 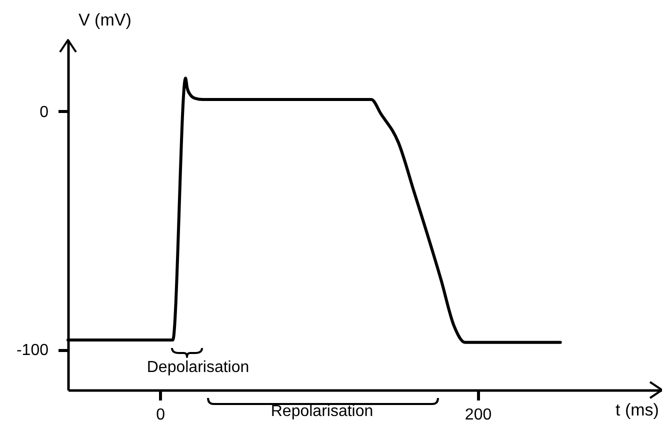 I want to click on y-tick-label: -100, so click(x=32, y=351).